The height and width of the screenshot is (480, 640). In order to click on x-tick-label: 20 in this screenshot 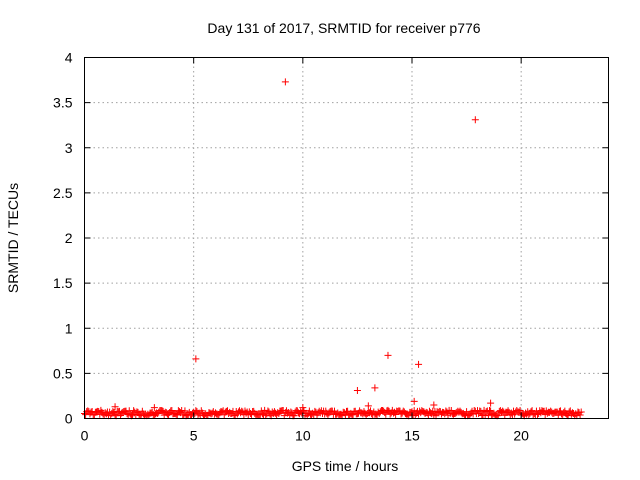, I will do `click(521, 436)`.